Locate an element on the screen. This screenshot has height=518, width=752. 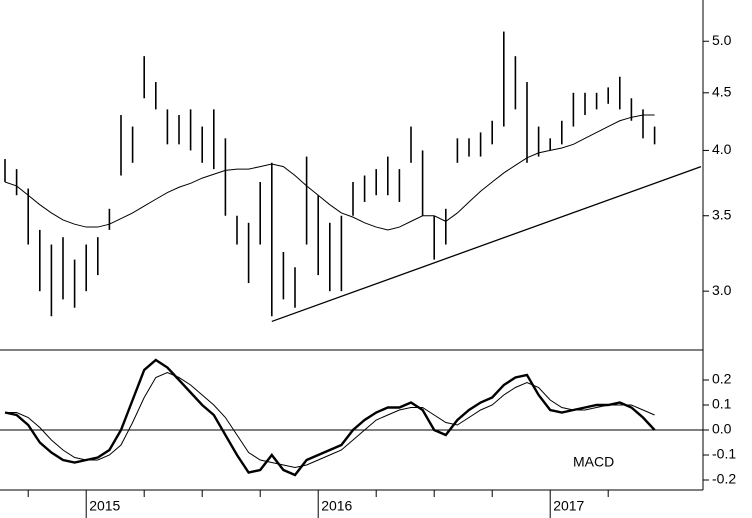
x-tick-label: 2015 is located at coordinates (104, 506).